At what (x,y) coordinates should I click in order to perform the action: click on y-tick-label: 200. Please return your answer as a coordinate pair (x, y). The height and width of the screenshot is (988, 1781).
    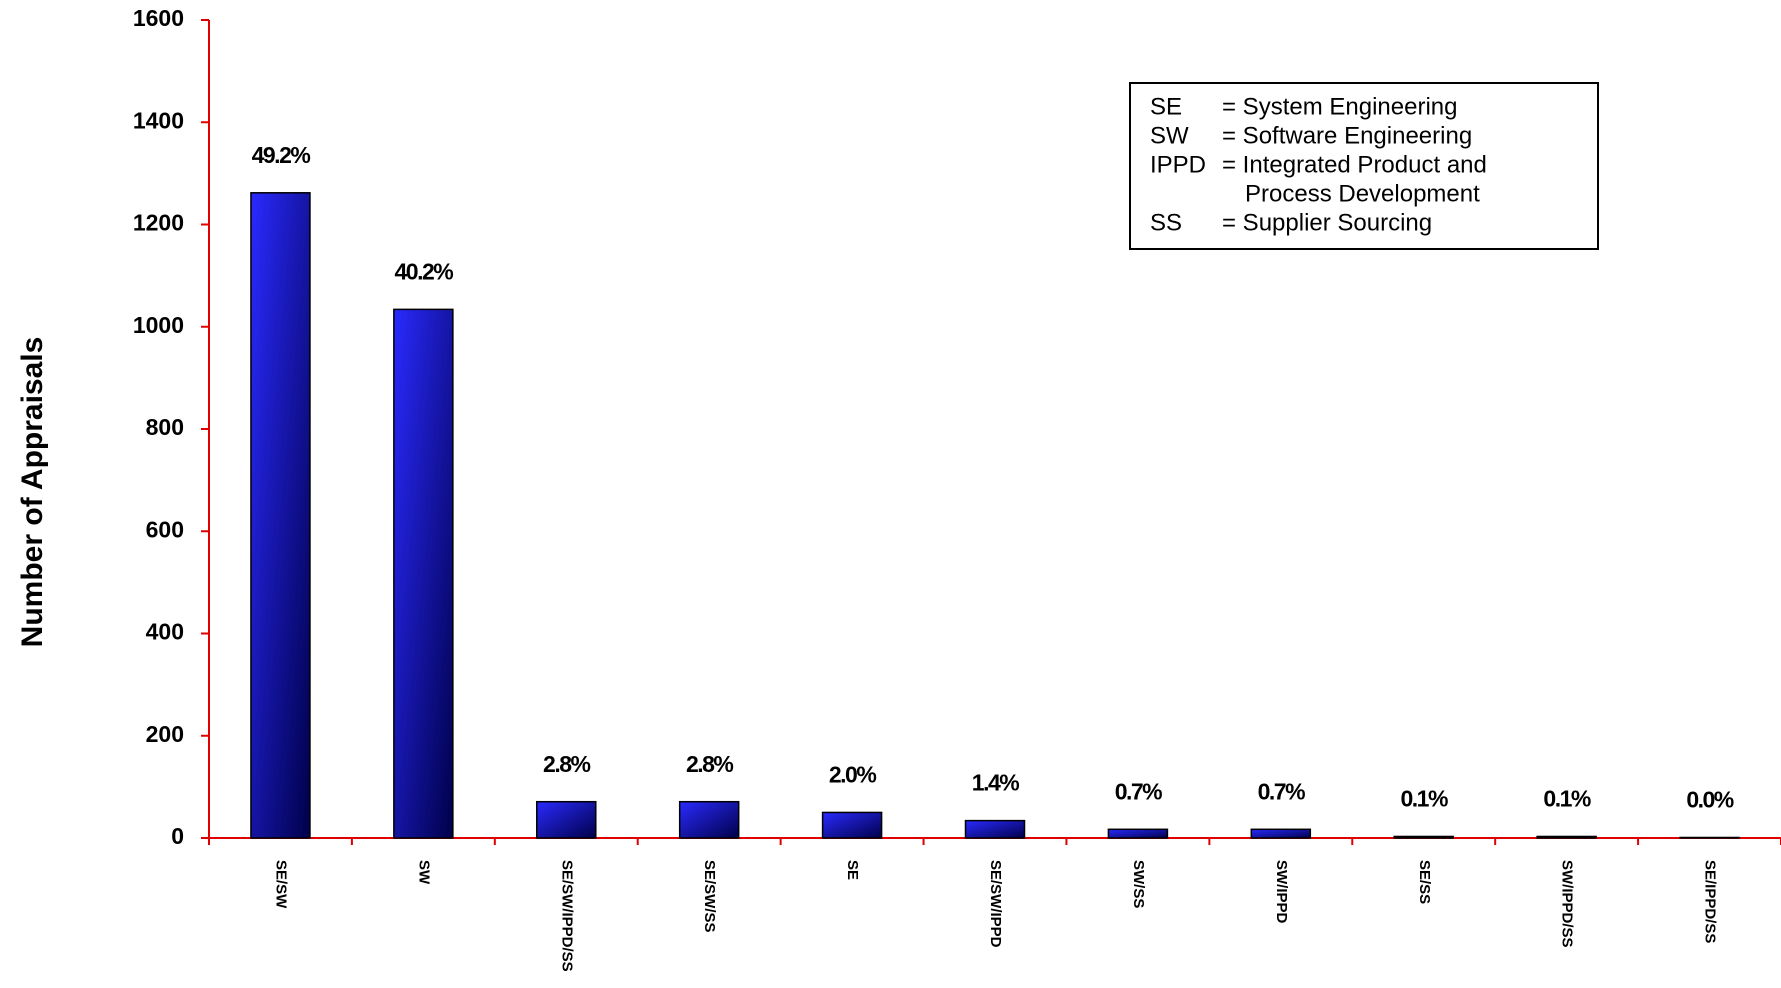
    Looking at the image, I should click on (165, 734).